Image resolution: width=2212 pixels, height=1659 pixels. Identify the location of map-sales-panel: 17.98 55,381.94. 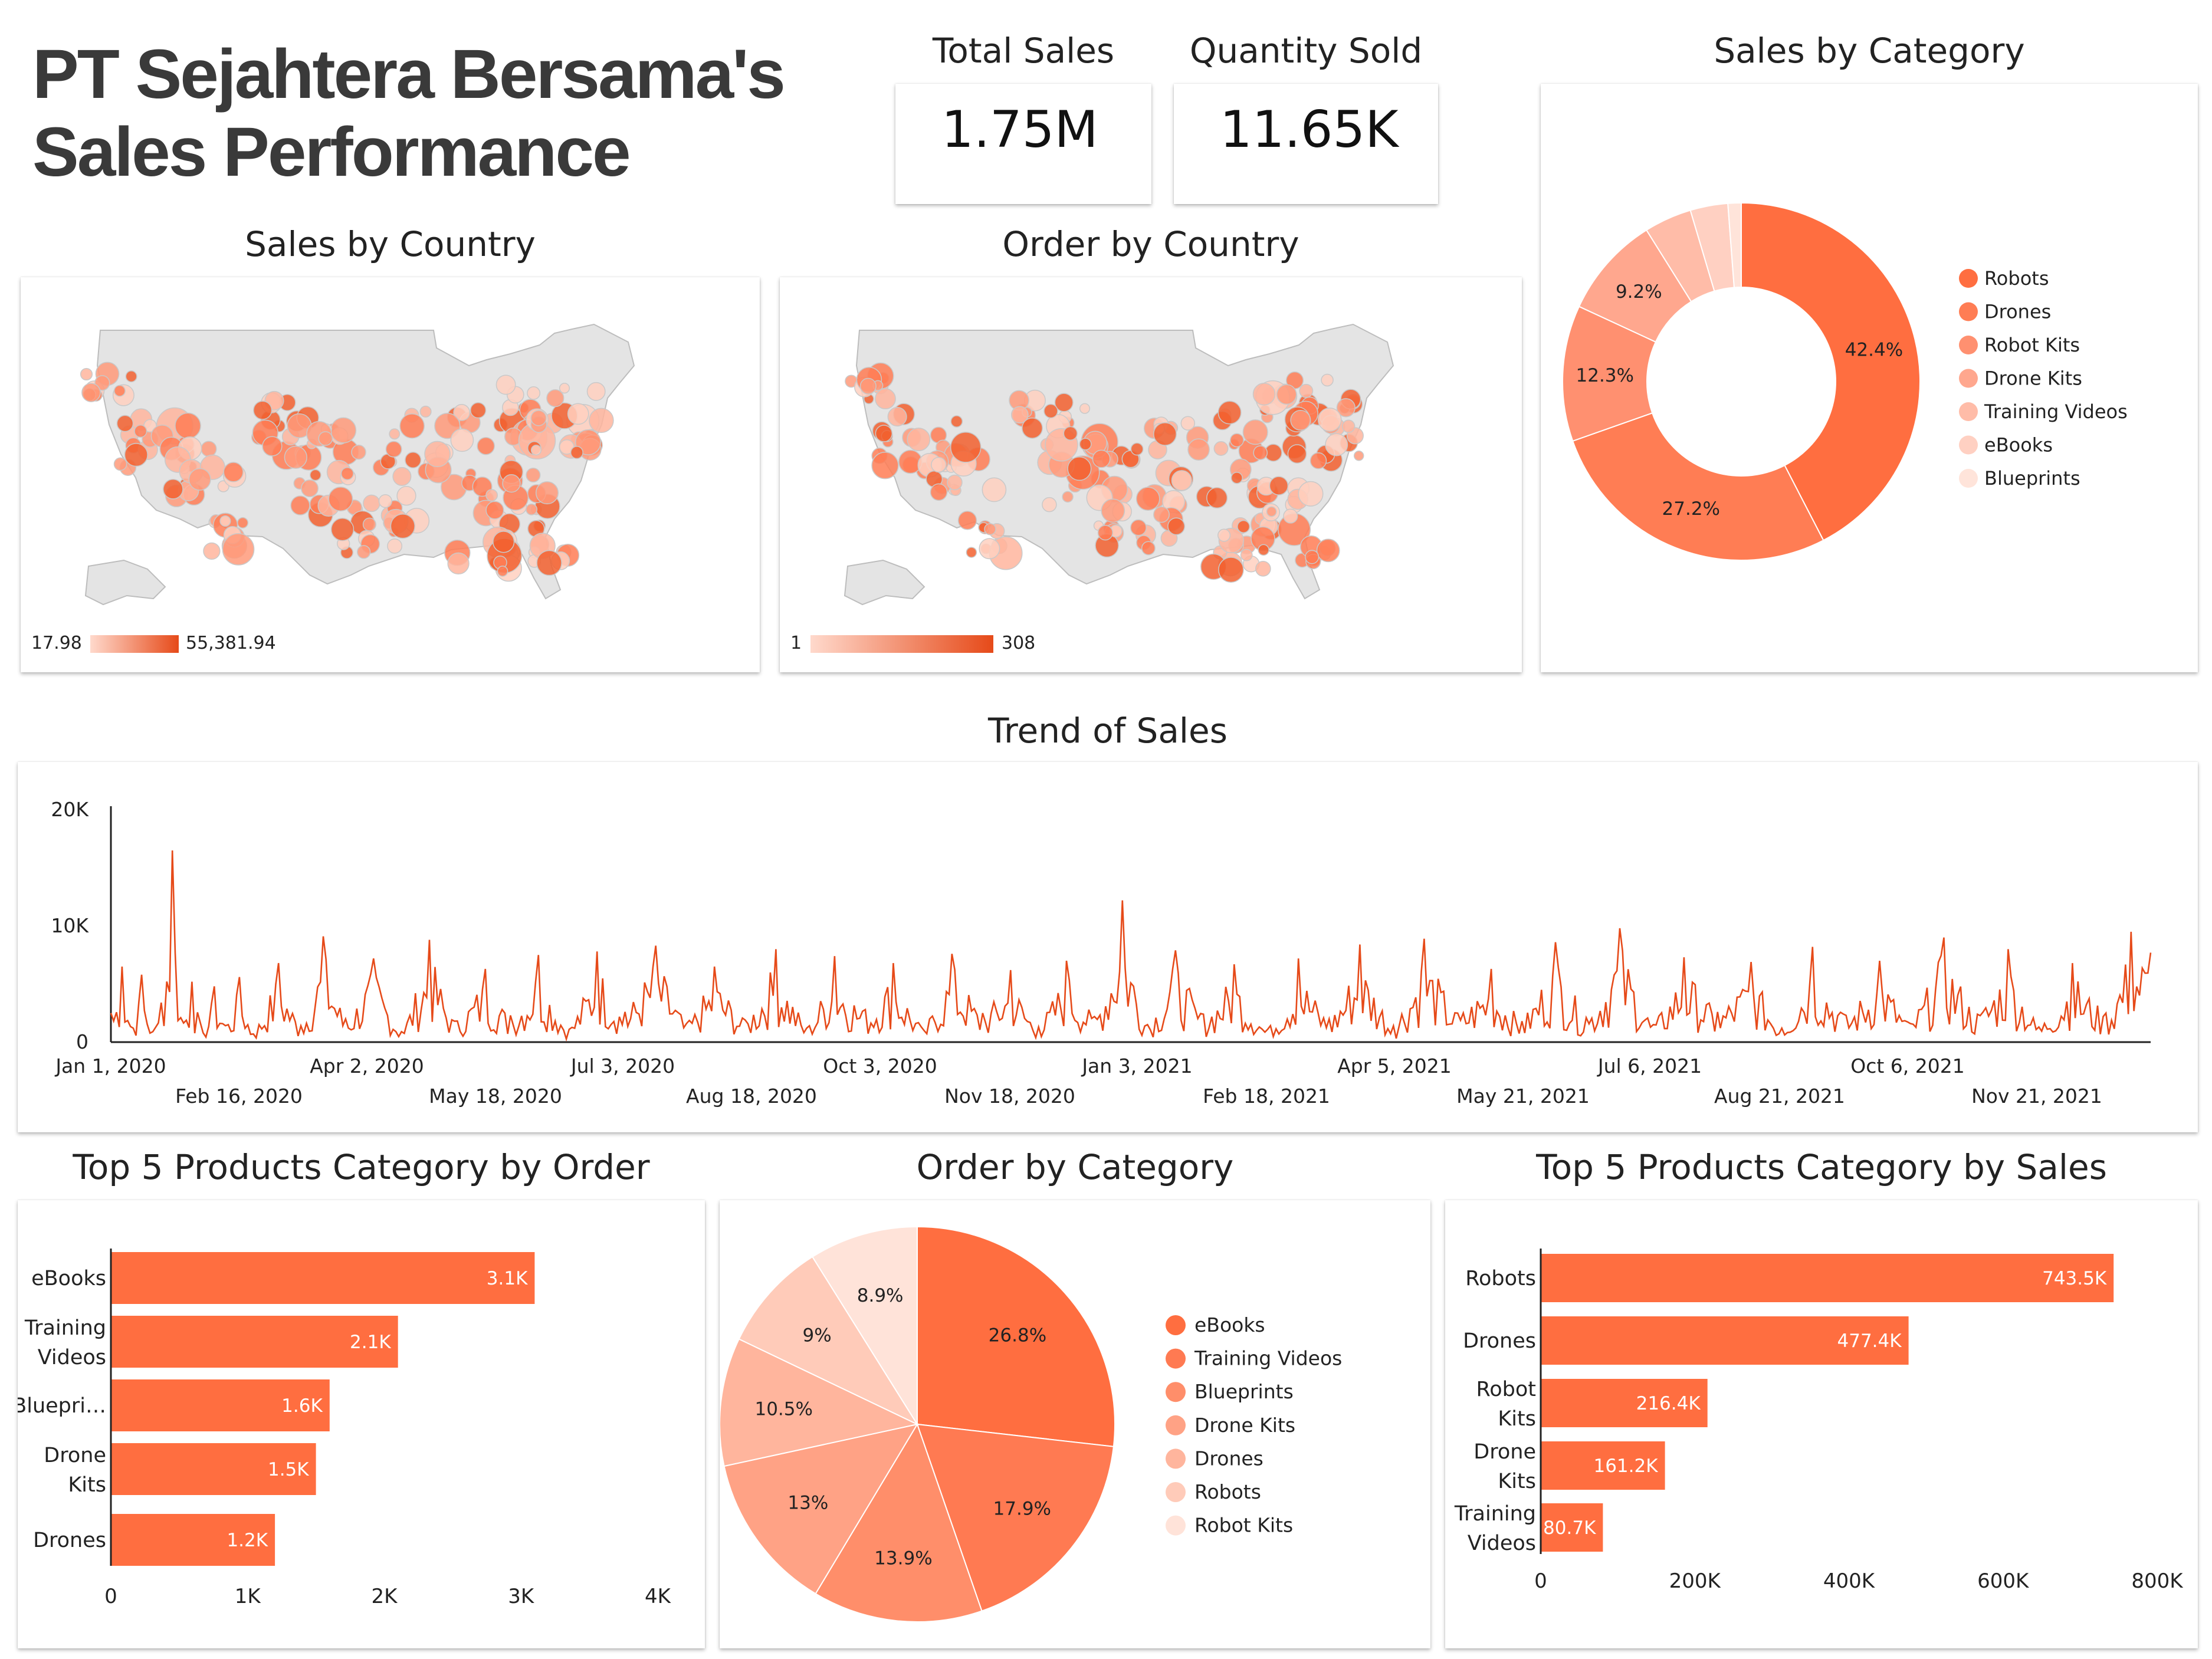
(390, 475).